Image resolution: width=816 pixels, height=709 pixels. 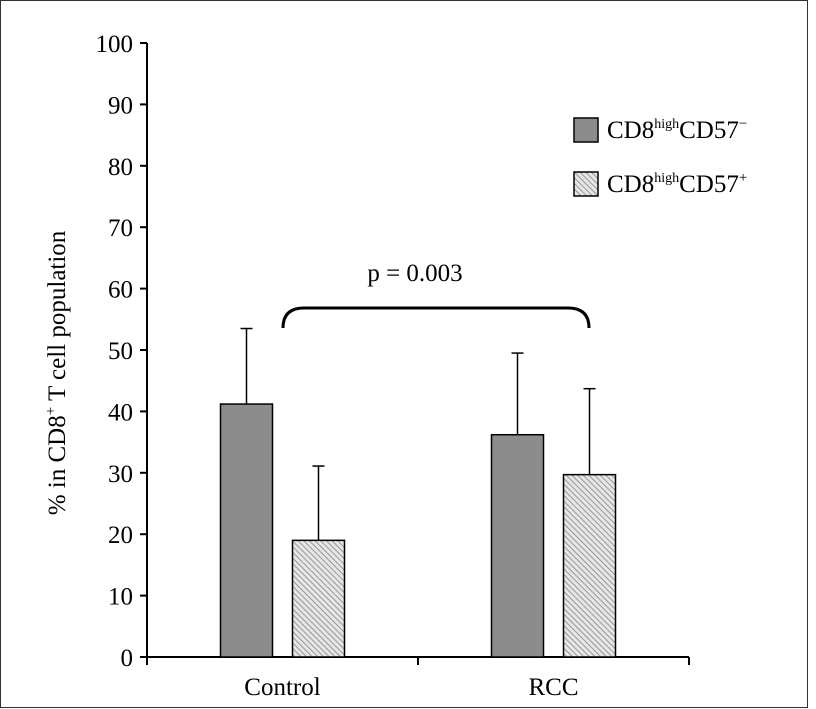 I want to click on y-tick-label: 20, so click(x=120, y=535).